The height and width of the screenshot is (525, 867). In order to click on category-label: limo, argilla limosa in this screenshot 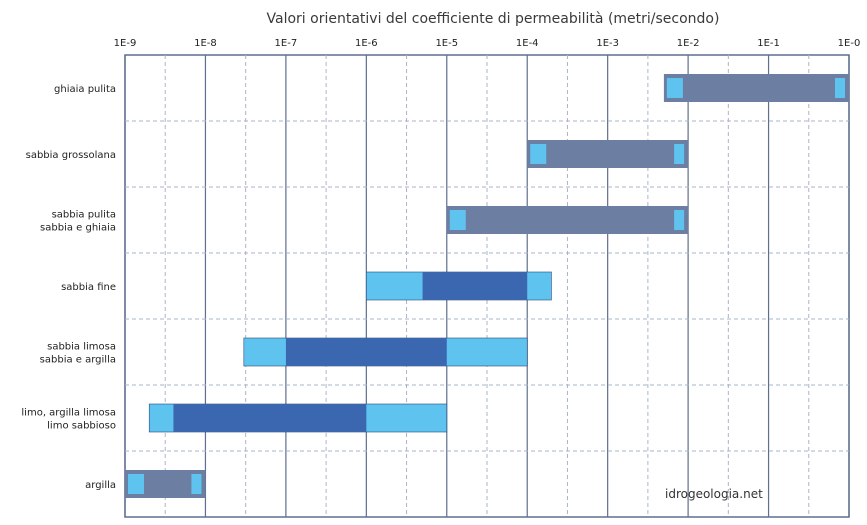, I will do `click(68, 413)`.